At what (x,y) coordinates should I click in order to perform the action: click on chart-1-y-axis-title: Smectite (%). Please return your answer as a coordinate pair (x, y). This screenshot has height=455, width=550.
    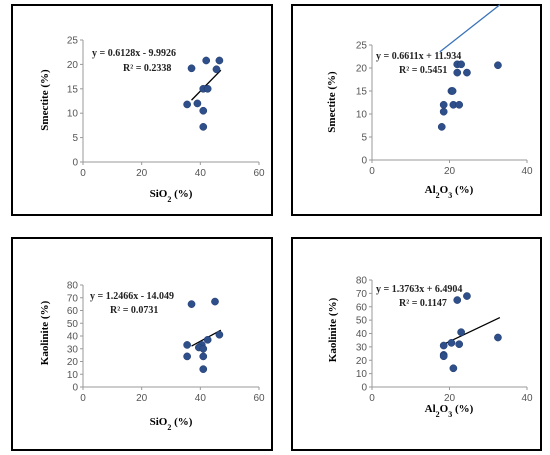
    Looking at the image, I should click on (45, 100).